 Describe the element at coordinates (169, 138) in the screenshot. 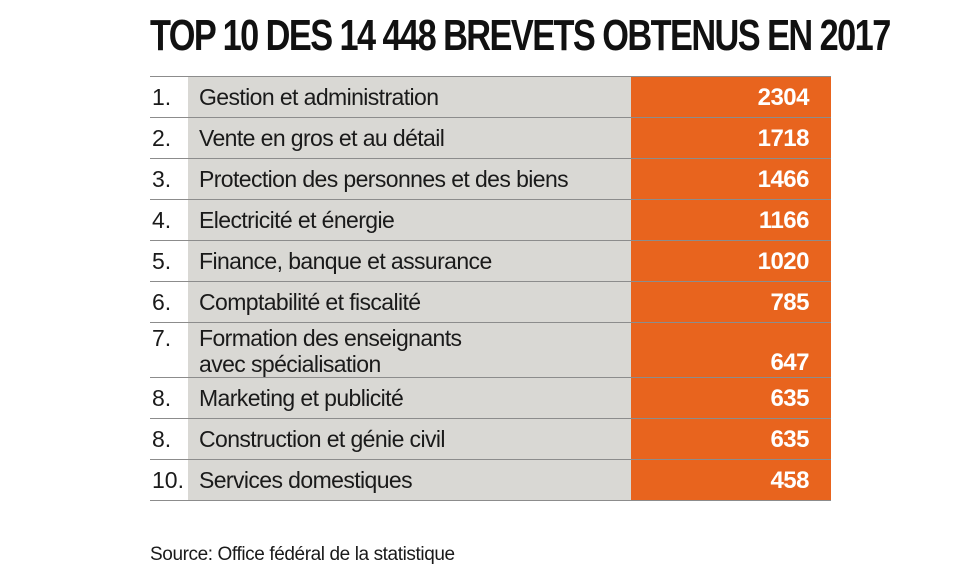

I see `row-rank: 2.` at that location.